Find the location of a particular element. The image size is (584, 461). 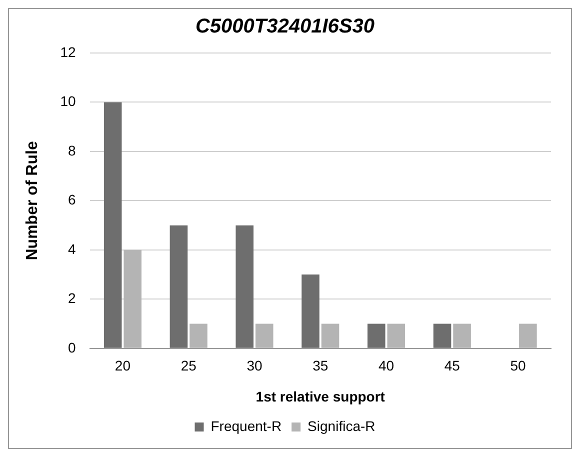

y-tick-label: 4 is located at coordinates (72, 248).